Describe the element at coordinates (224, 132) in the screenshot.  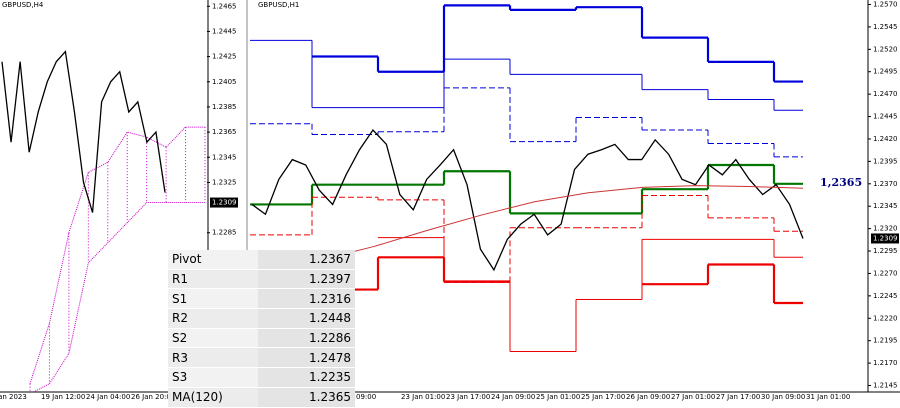
I see `y-tick-label: 1.2365` at that location.